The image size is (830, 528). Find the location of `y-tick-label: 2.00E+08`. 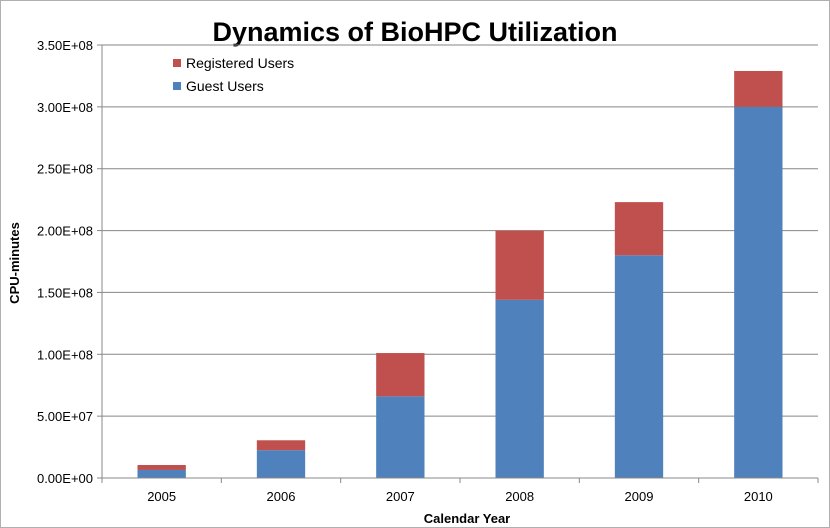

y-tick-label: 2.00E+08 is located at coordinates (65, 231).